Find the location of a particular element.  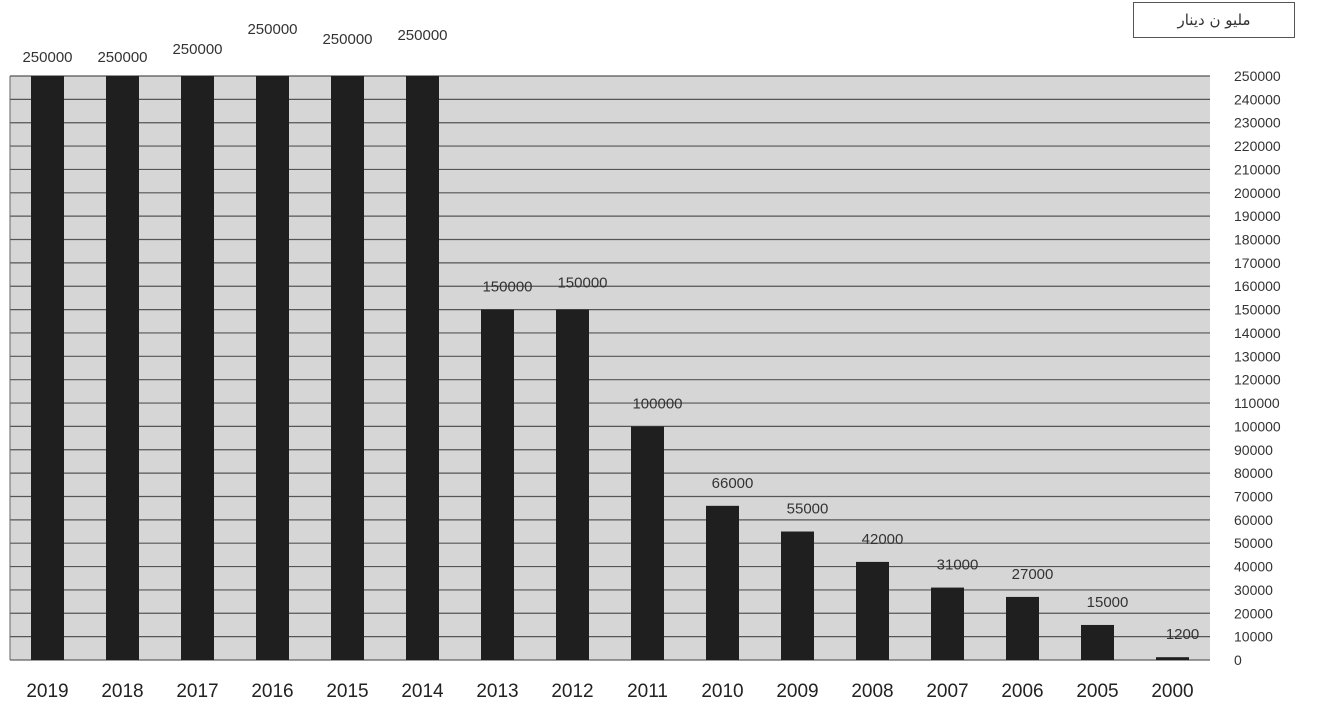

data-label: 55000 is located at coordinates (808, 509).